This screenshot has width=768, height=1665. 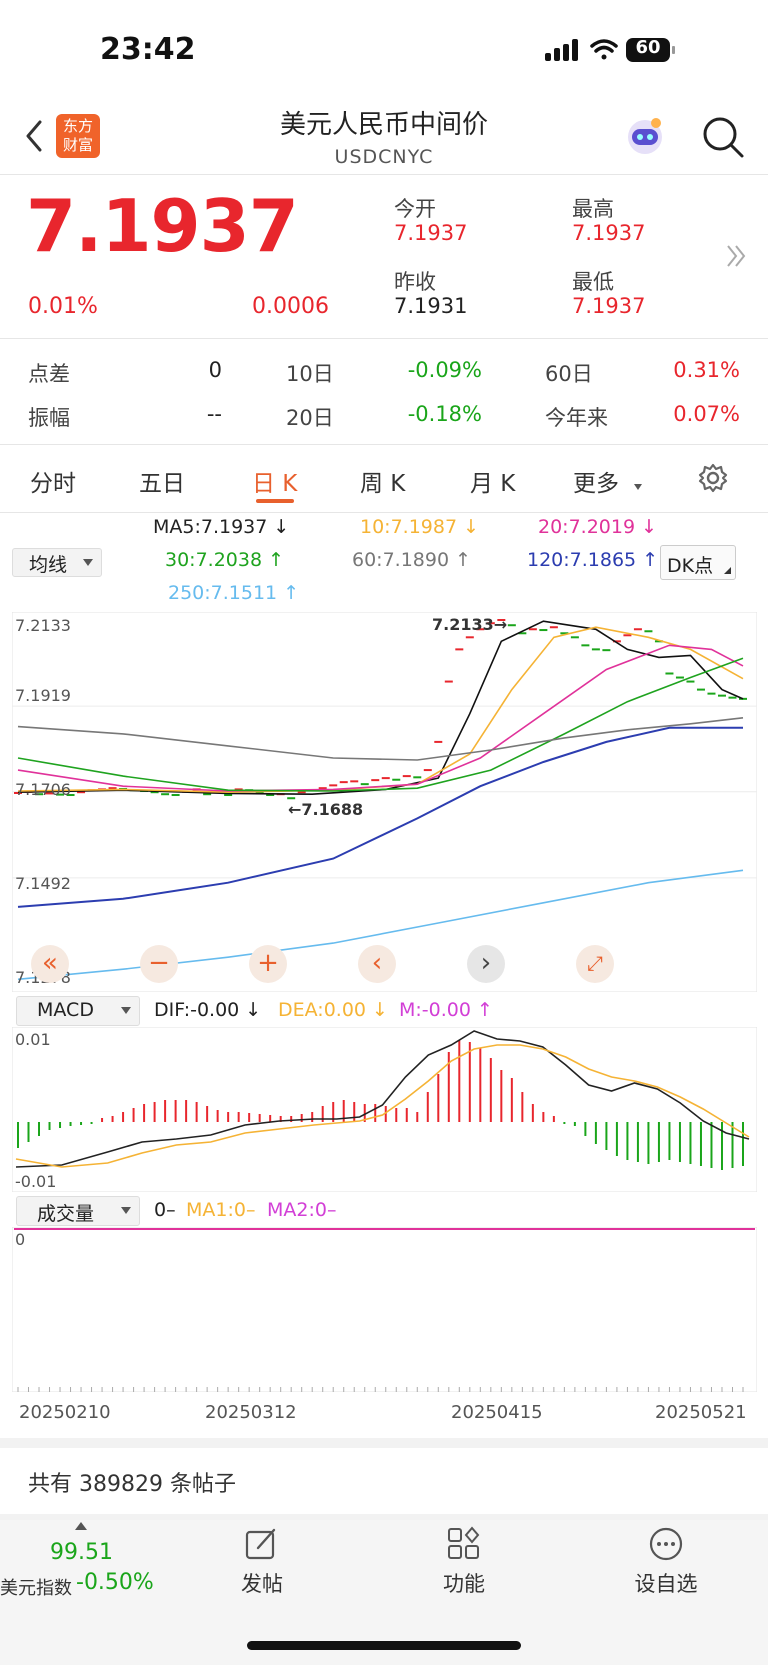 I want to click on volume-selector: 成交量, so click(x=78, y=1211).